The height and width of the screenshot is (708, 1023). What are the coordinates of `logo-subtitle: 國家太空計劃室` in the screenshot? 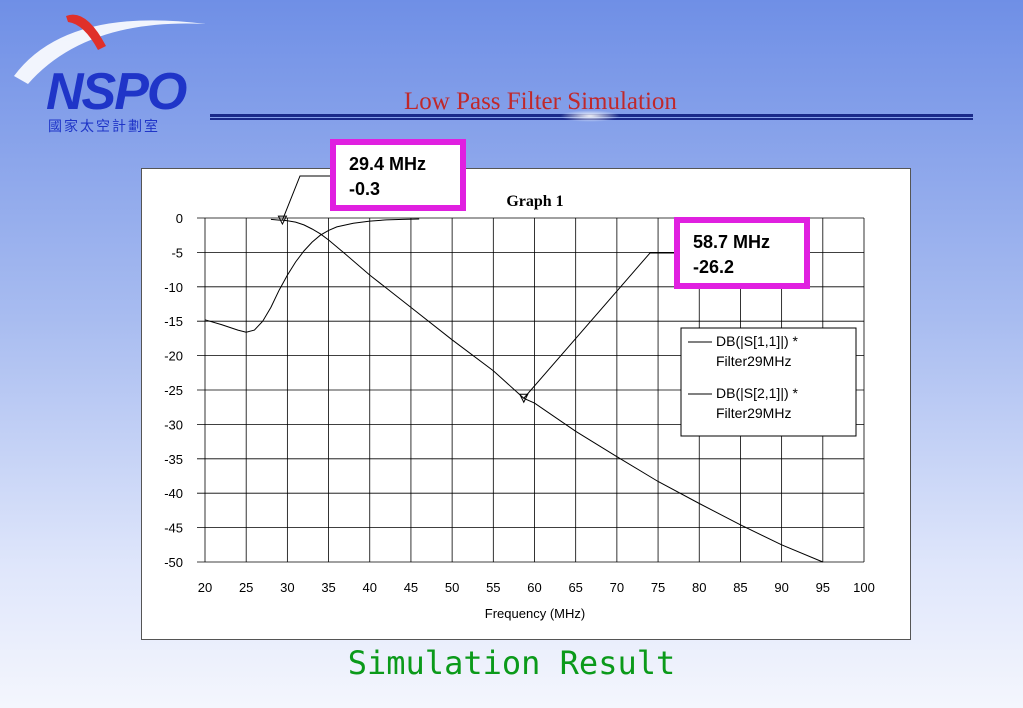 It's located at (104, 127).